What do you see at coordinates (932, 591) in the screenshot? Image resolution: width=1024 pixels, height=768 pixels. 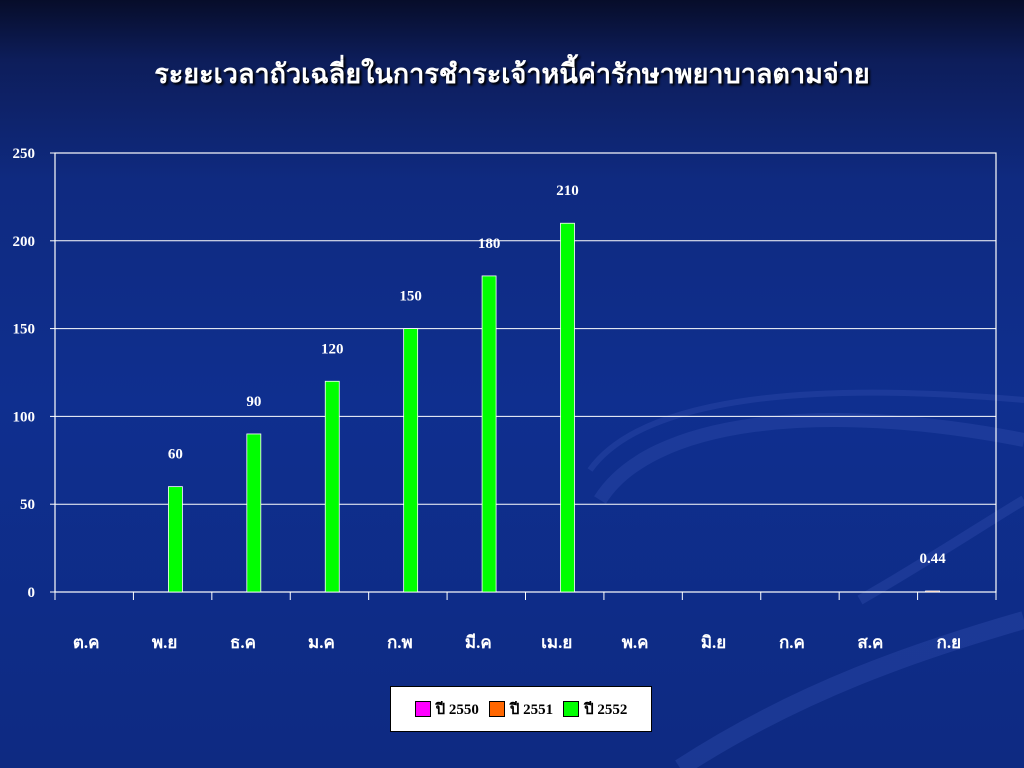 I see `bar-ปี-2551-ก.ย` at bounding box center [932, 591].